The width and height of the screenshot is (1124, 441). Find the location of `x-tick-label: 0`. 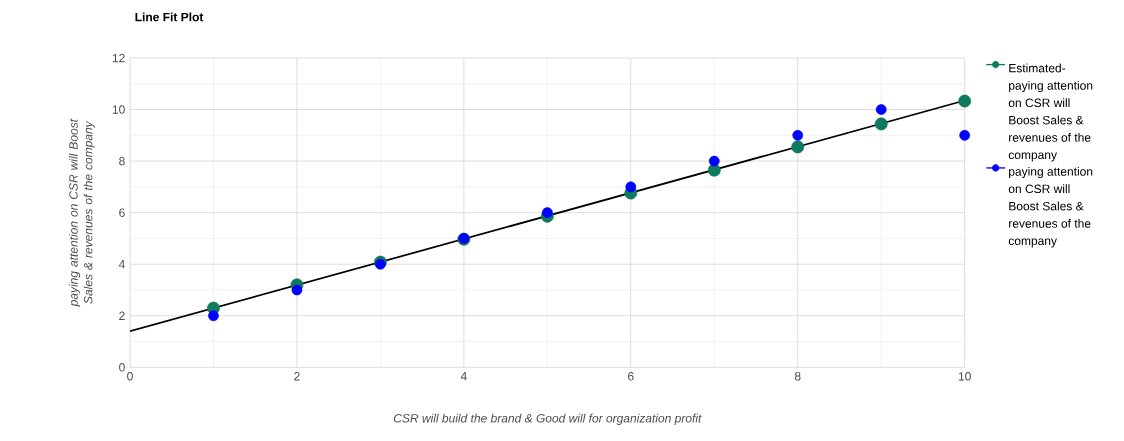

x-tick-label: 0 is located at coordinates (130, 376).